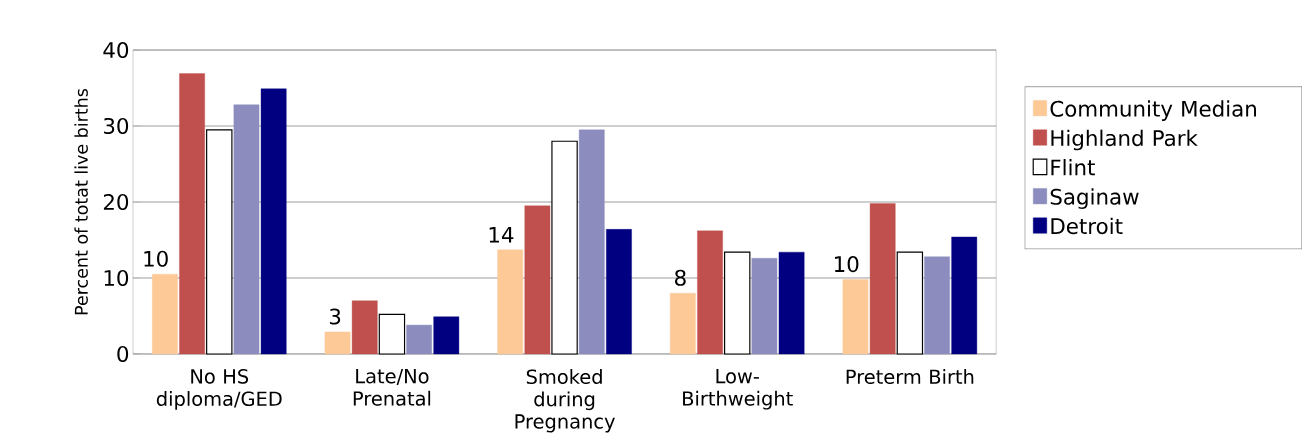  What do you see at coordinates (910, 377) in the screenshot?
I see `x-tick-label: Preterm Birth` at bounding box center [910, 377].